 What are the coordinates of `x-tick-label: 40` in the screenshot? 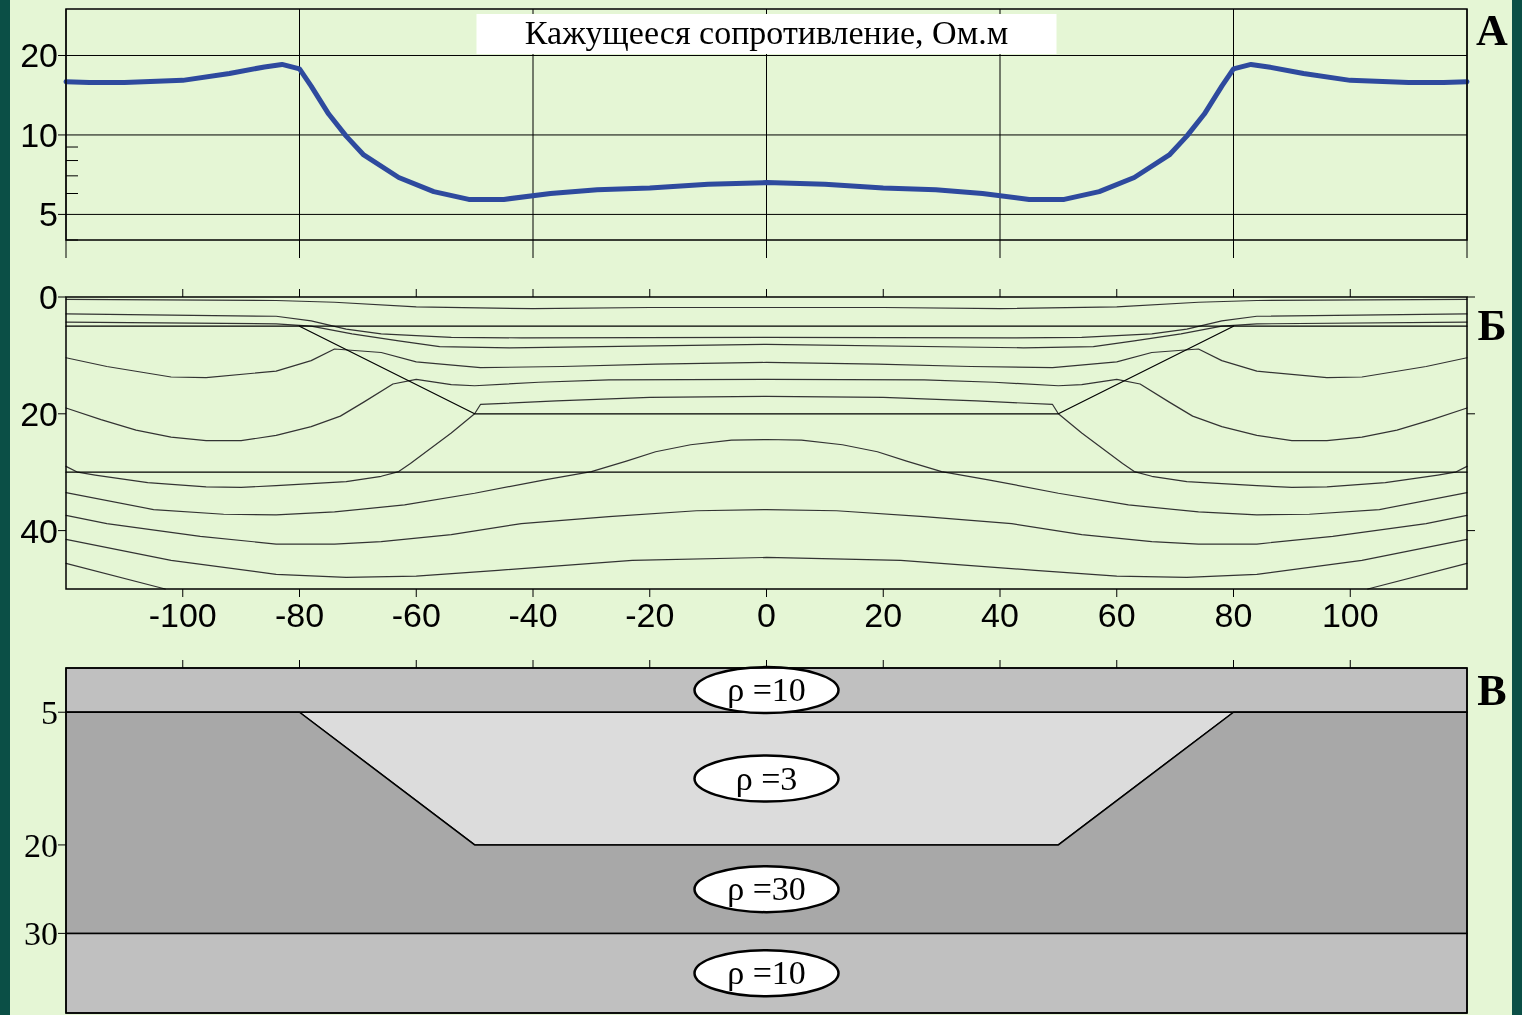 It's located at (1000, 615).